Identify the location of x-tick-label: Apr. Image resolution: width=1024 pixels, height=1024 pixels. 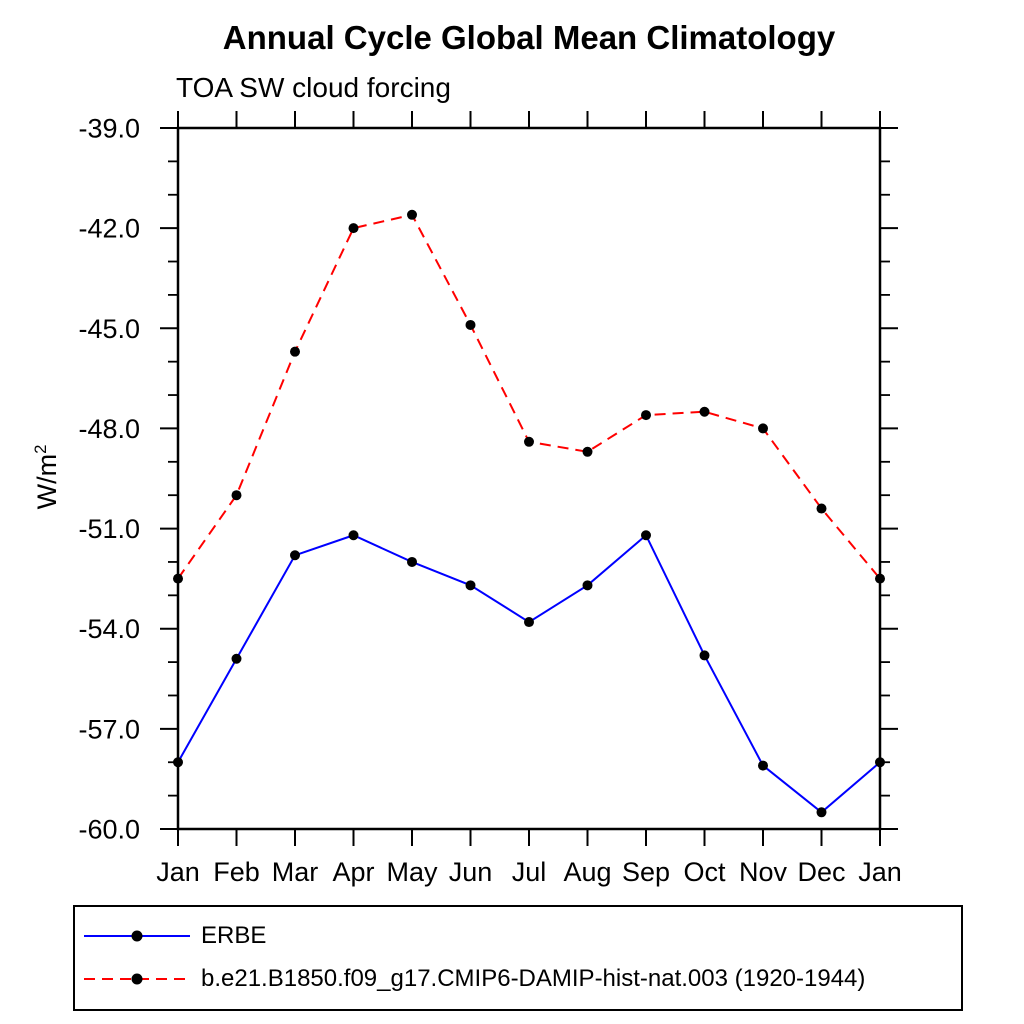
(353, 872).